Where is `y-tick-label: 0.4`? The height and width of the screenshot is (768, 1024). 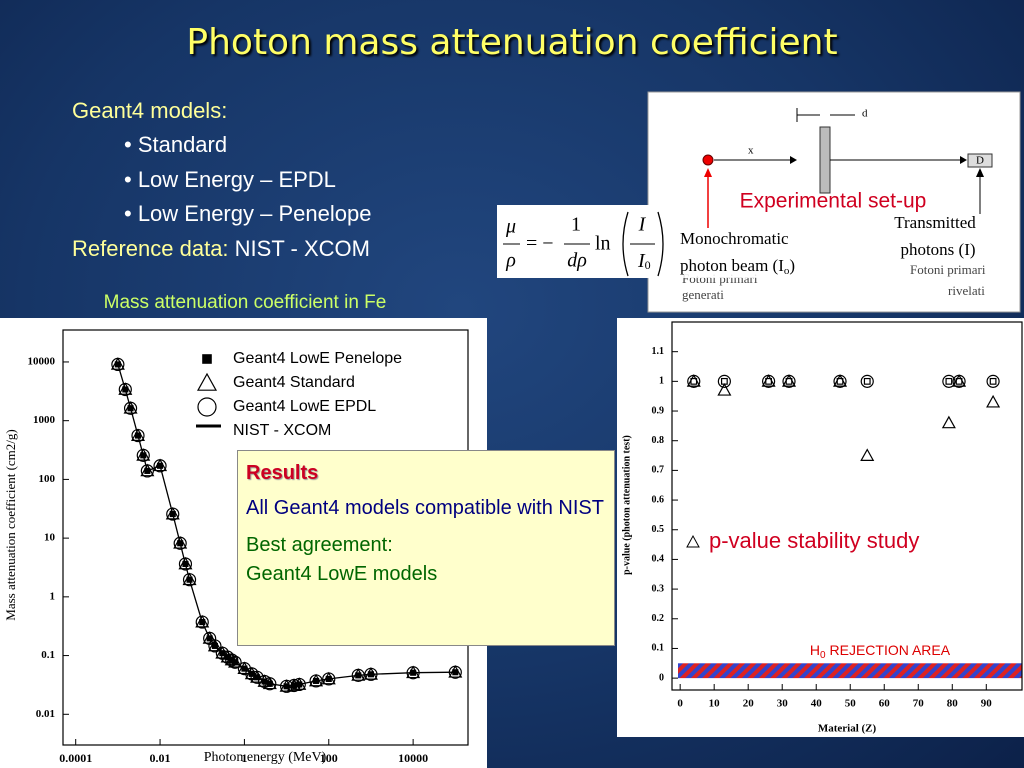
y-tick-label: 0.4 is located at coordinates (658, 559).